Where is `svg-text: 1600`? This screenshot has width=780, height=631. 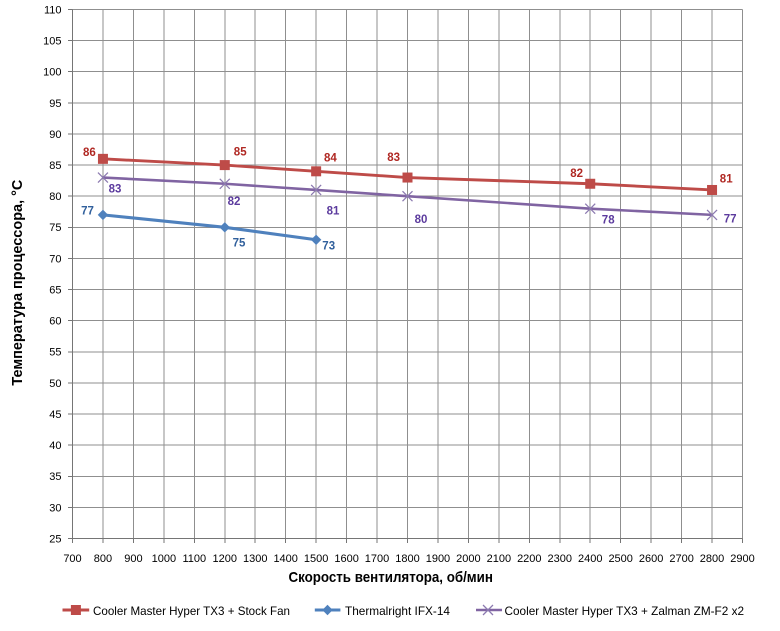
svg-text: 1600 is located at coordinates (346, 559).